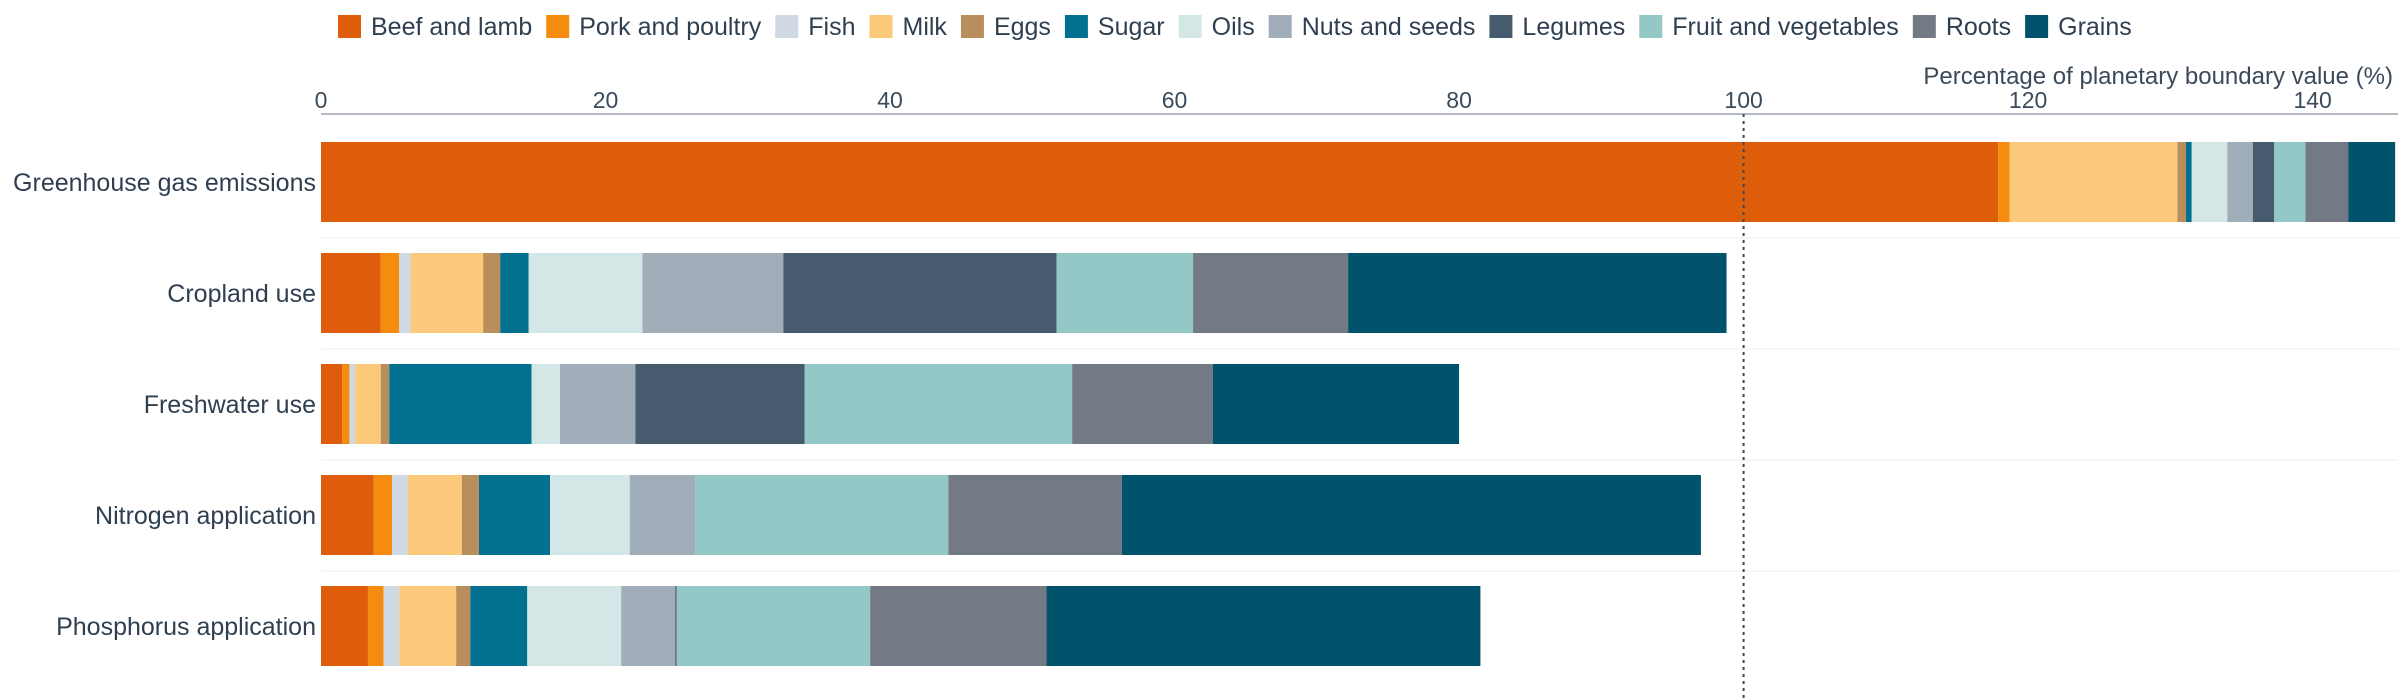 The height and width of the screenshot is (700, 2400). What do you see at coordinates (670, 27) in the screenshot?
I see `legend-label-1: Pork and poultry` at bounding box center [670, 27].